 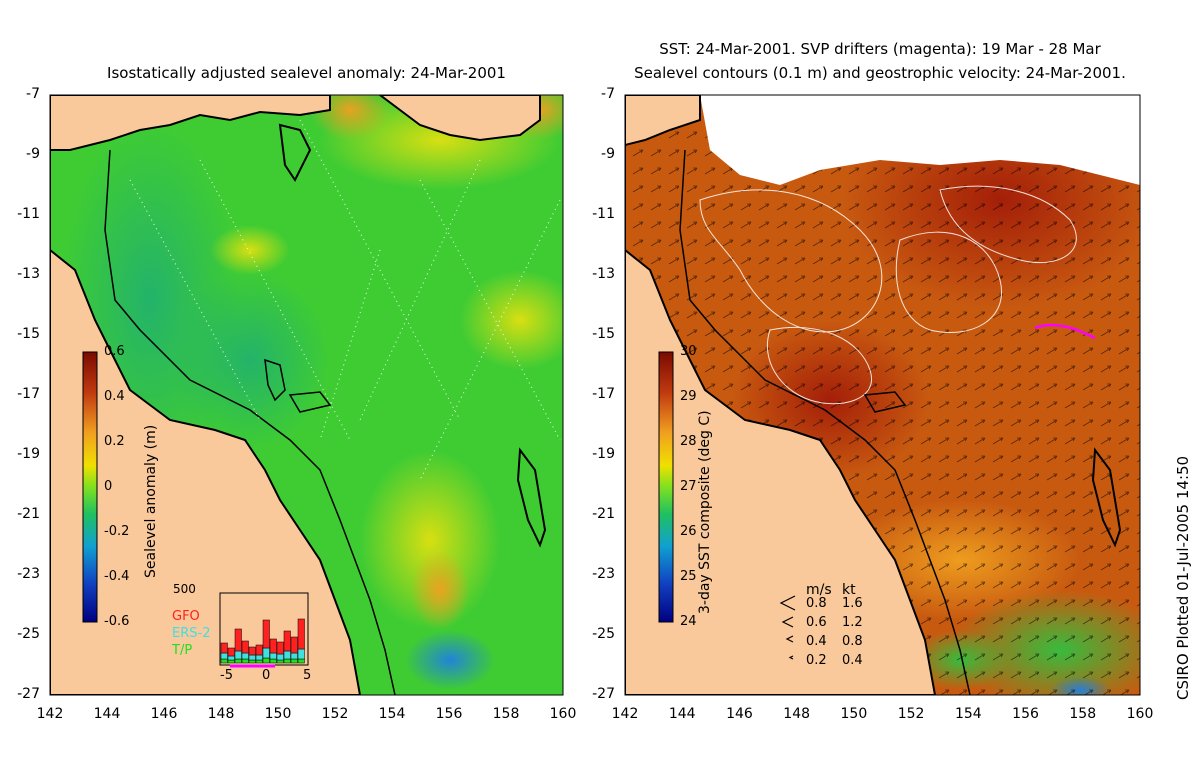 I want to click on velocity-legend-header-kt: kt, so click(x=849, y=590).